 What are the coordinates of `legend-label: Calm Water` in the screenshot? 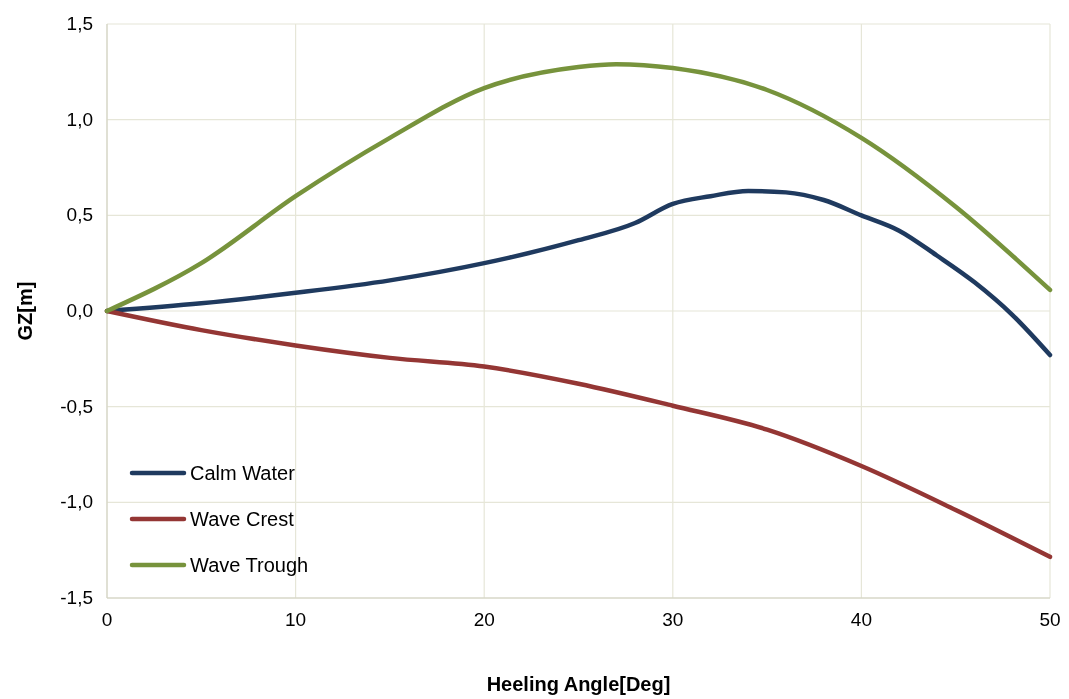 It's located at (243, 473).